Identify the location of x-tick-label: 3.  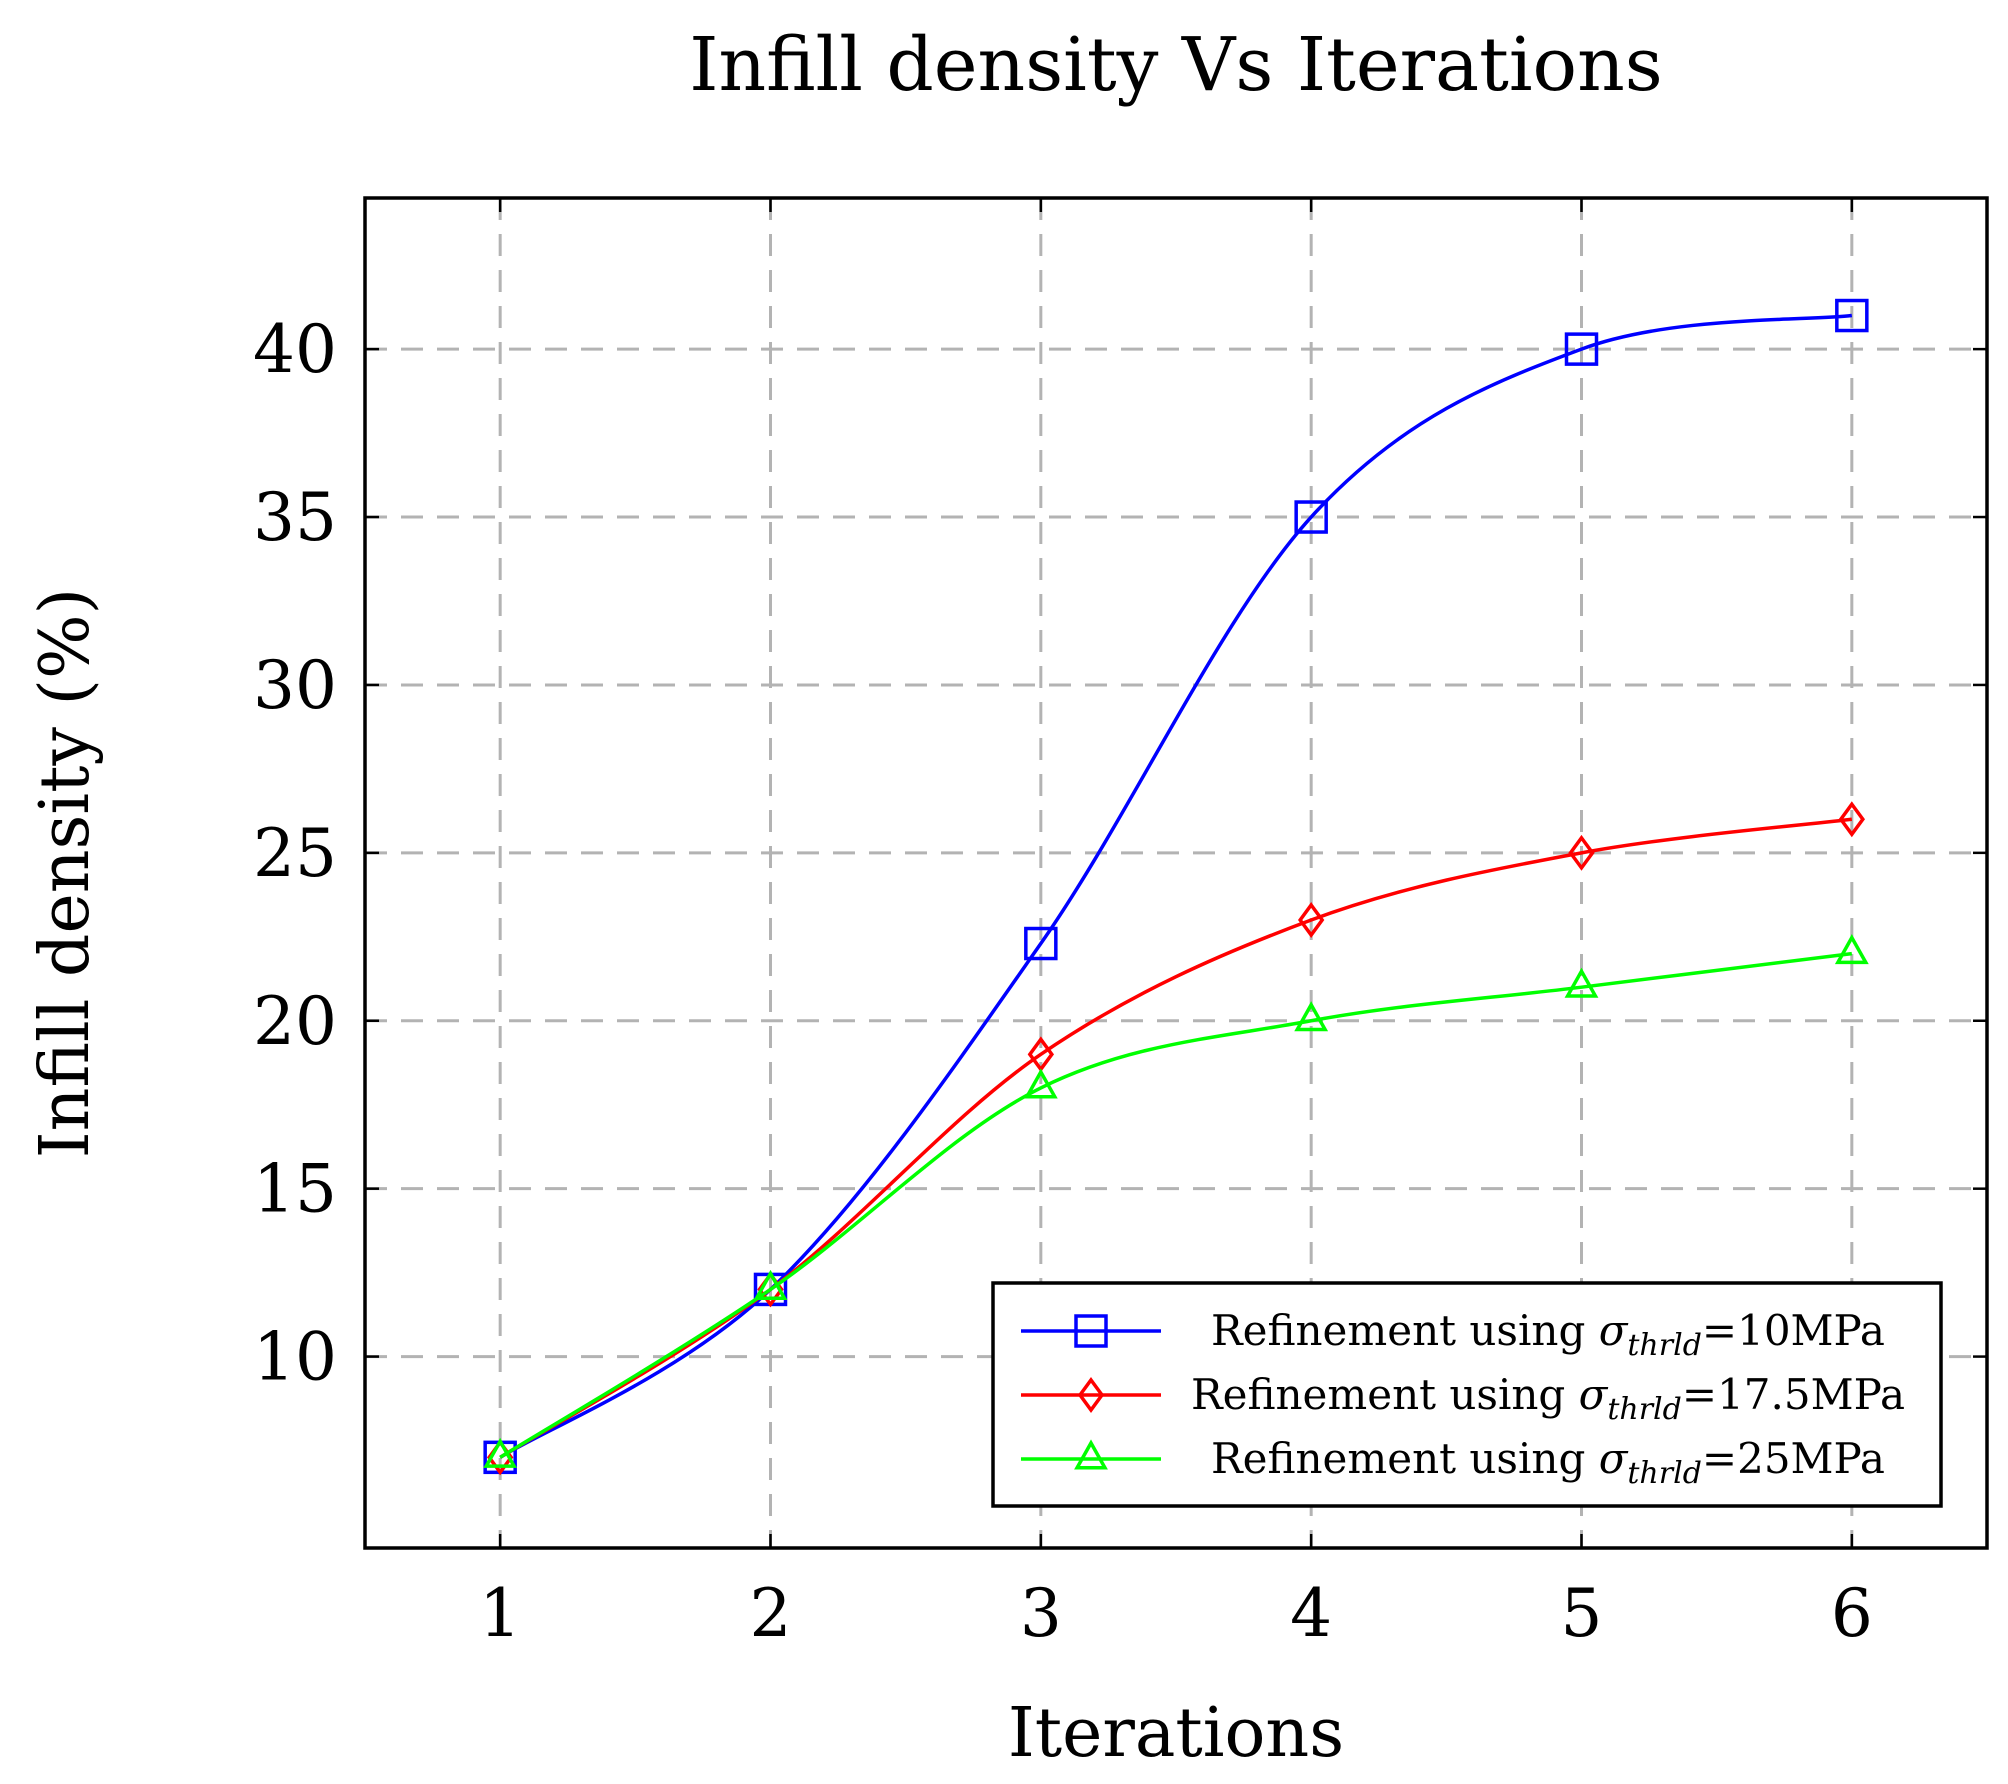
(1041, 1613).